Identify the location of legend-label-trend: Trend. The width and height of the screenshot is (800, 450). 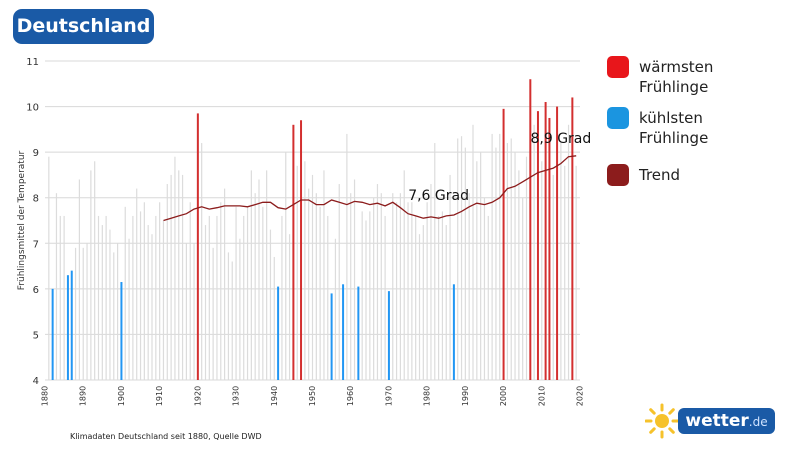
(660, 175).